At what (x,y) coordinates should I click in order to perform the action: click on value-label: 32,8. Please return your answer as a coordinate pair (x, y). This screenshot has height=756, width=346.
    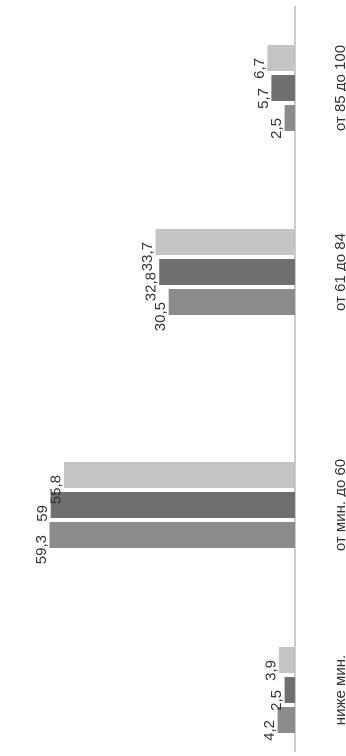
    Looking at the image, I should click on (151, 286).